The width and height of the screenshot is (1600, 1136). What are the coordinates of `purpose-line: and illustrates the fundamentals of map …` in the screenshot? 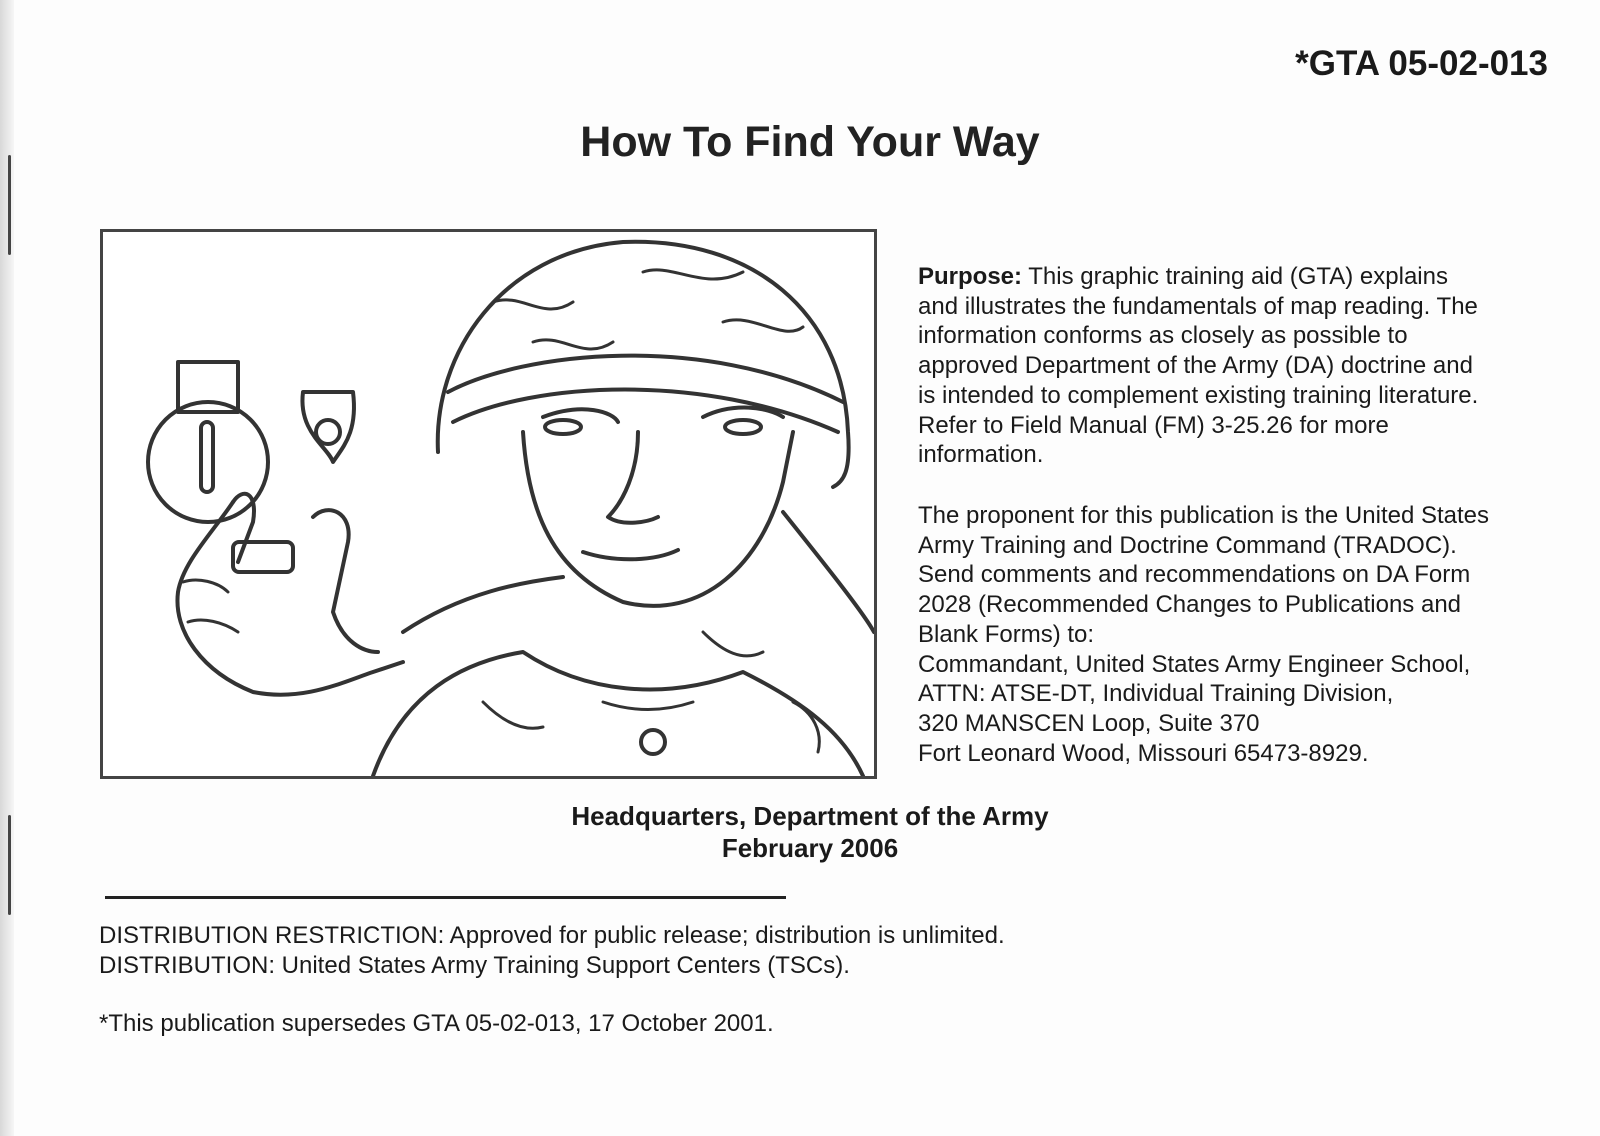 It's located at (1198, 306).